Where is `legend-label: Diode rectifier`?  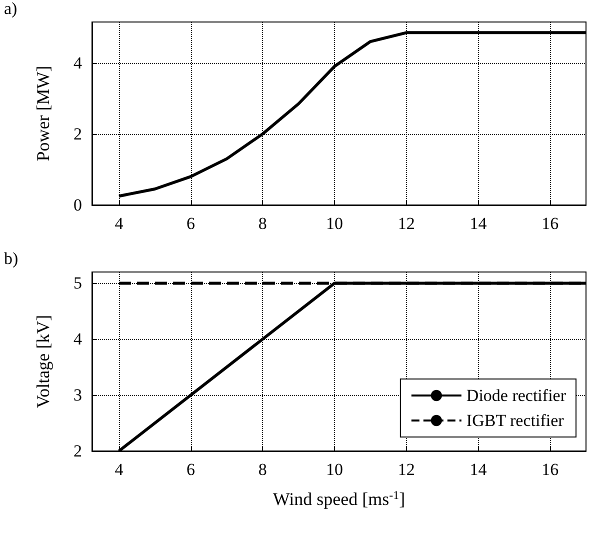 legend-label: Diode rectifier is located at coordinates (516, 395).